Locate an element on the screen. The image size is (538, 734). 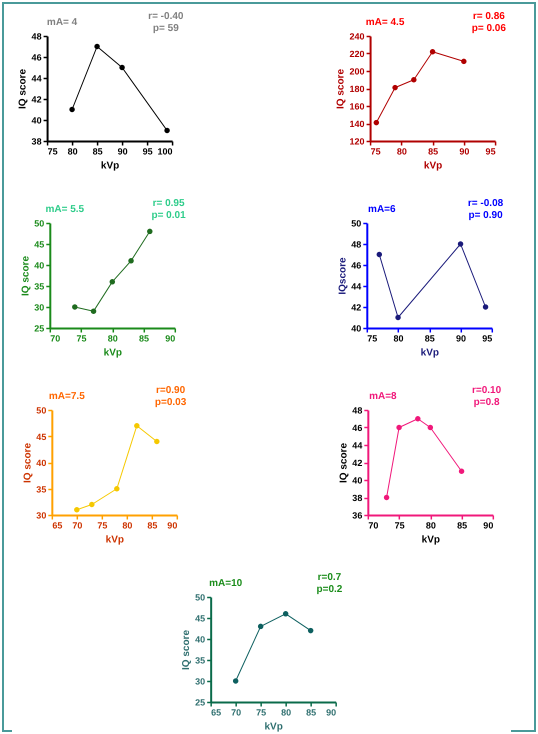
text: p=0.8 is located at coordinates (487, 402).